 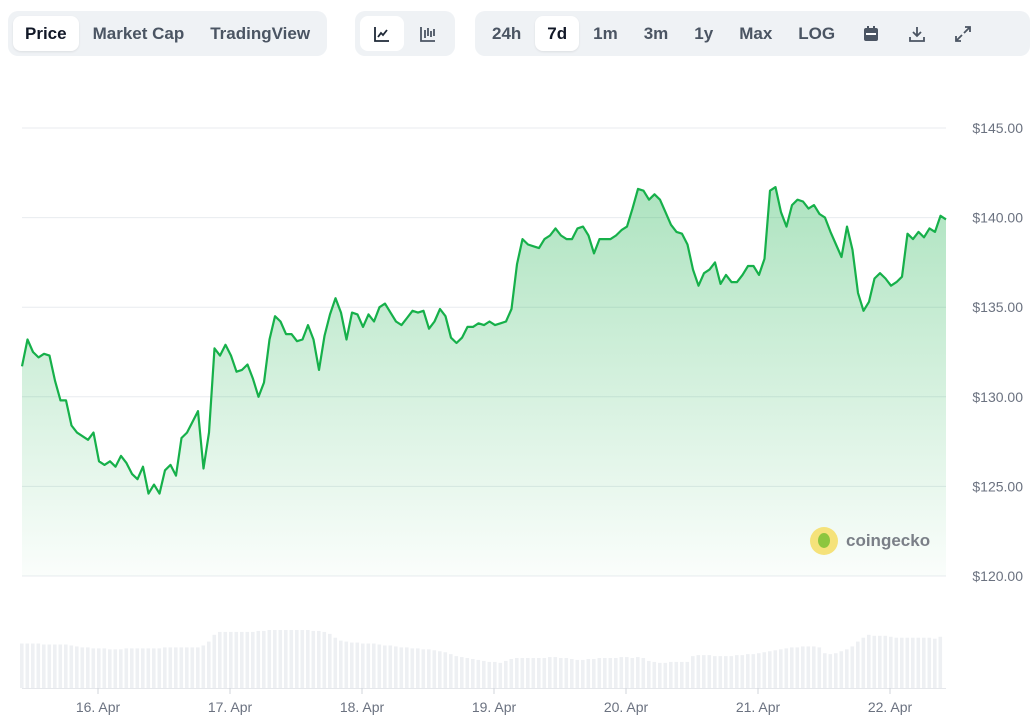 What do you see at coordinates (260, 33) in the screenshot?
I see `tab-tradingview: TradingView` at bounding box center [260, 33].